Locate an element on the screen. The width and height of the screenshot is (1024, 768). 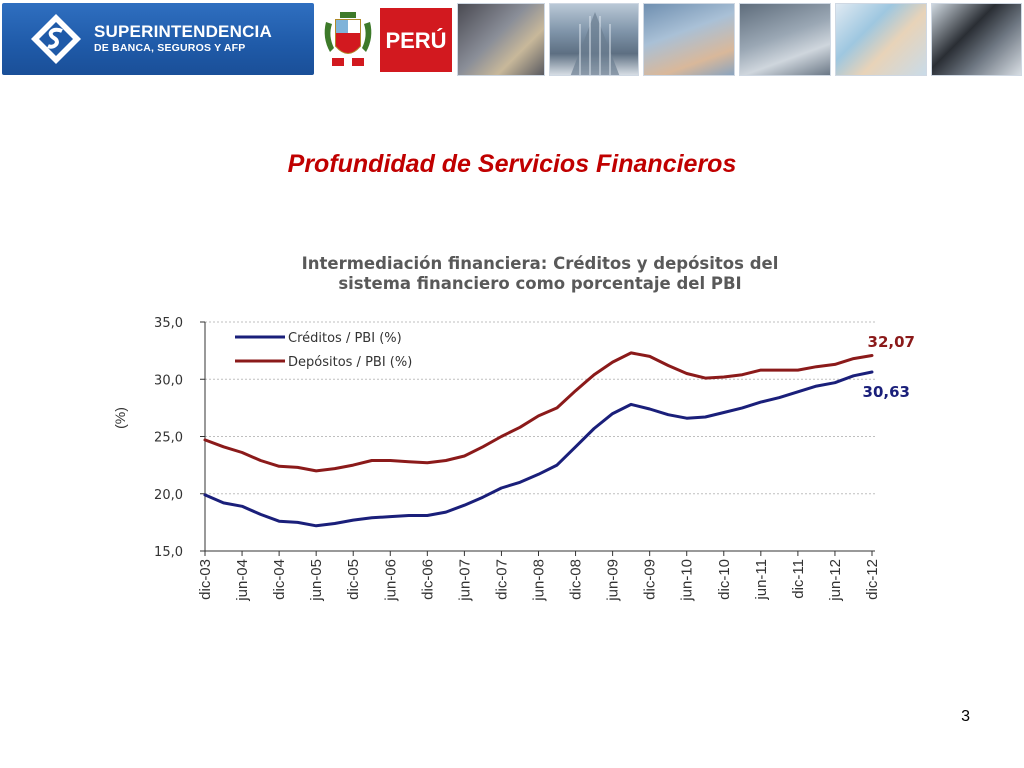
x-tick-label: dic-12 is located at coordinates (872, 579).